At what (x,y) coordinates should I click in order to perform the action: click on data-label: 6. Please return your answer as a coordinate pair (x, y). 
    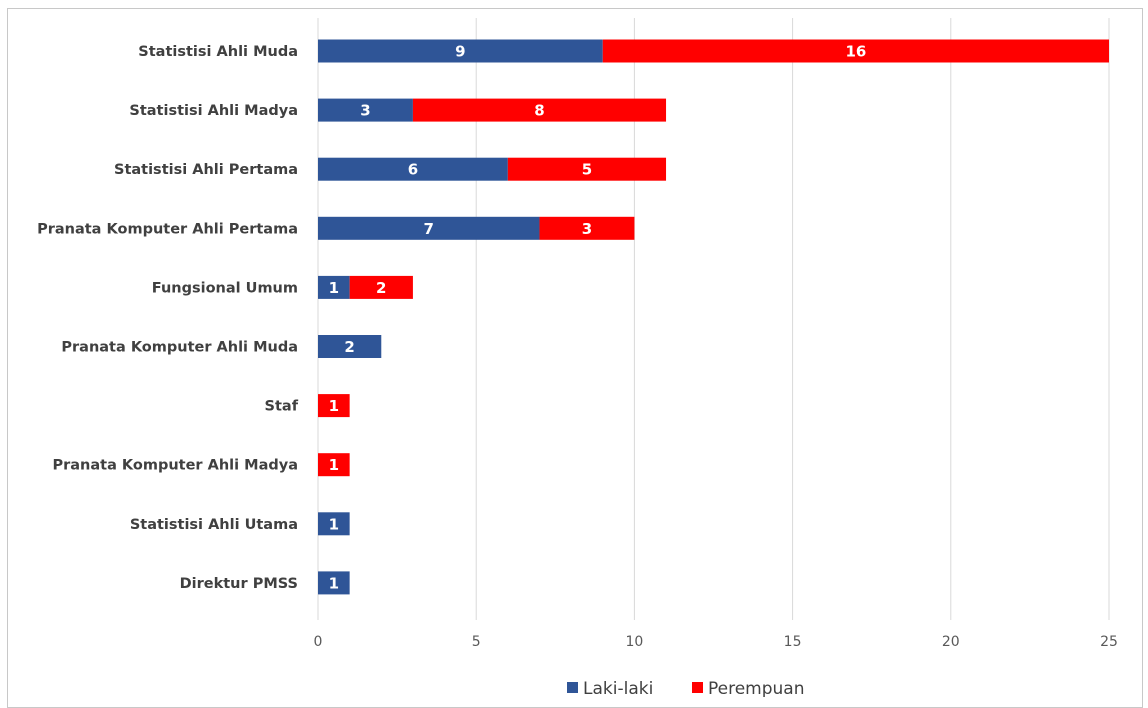
    Looking at the image, I should click on (413, 170).